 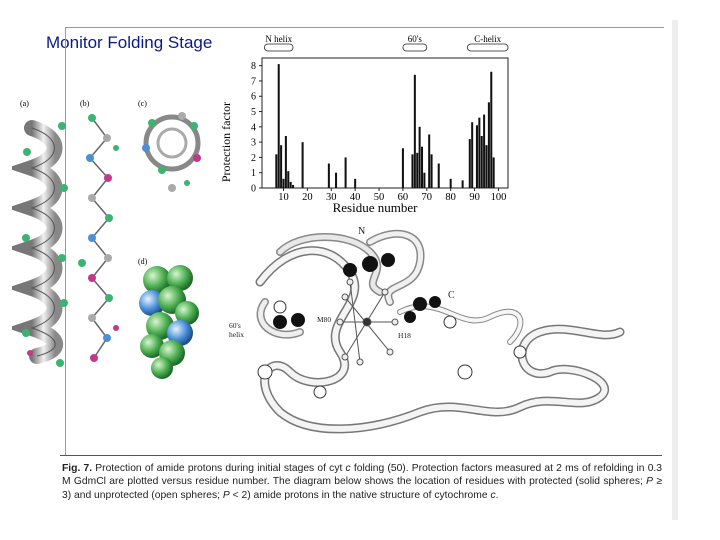 What do you see at coordinates (474, 197) in the screenshot?
I see `x-tick-label: 90` at bounding box center [474, 197].